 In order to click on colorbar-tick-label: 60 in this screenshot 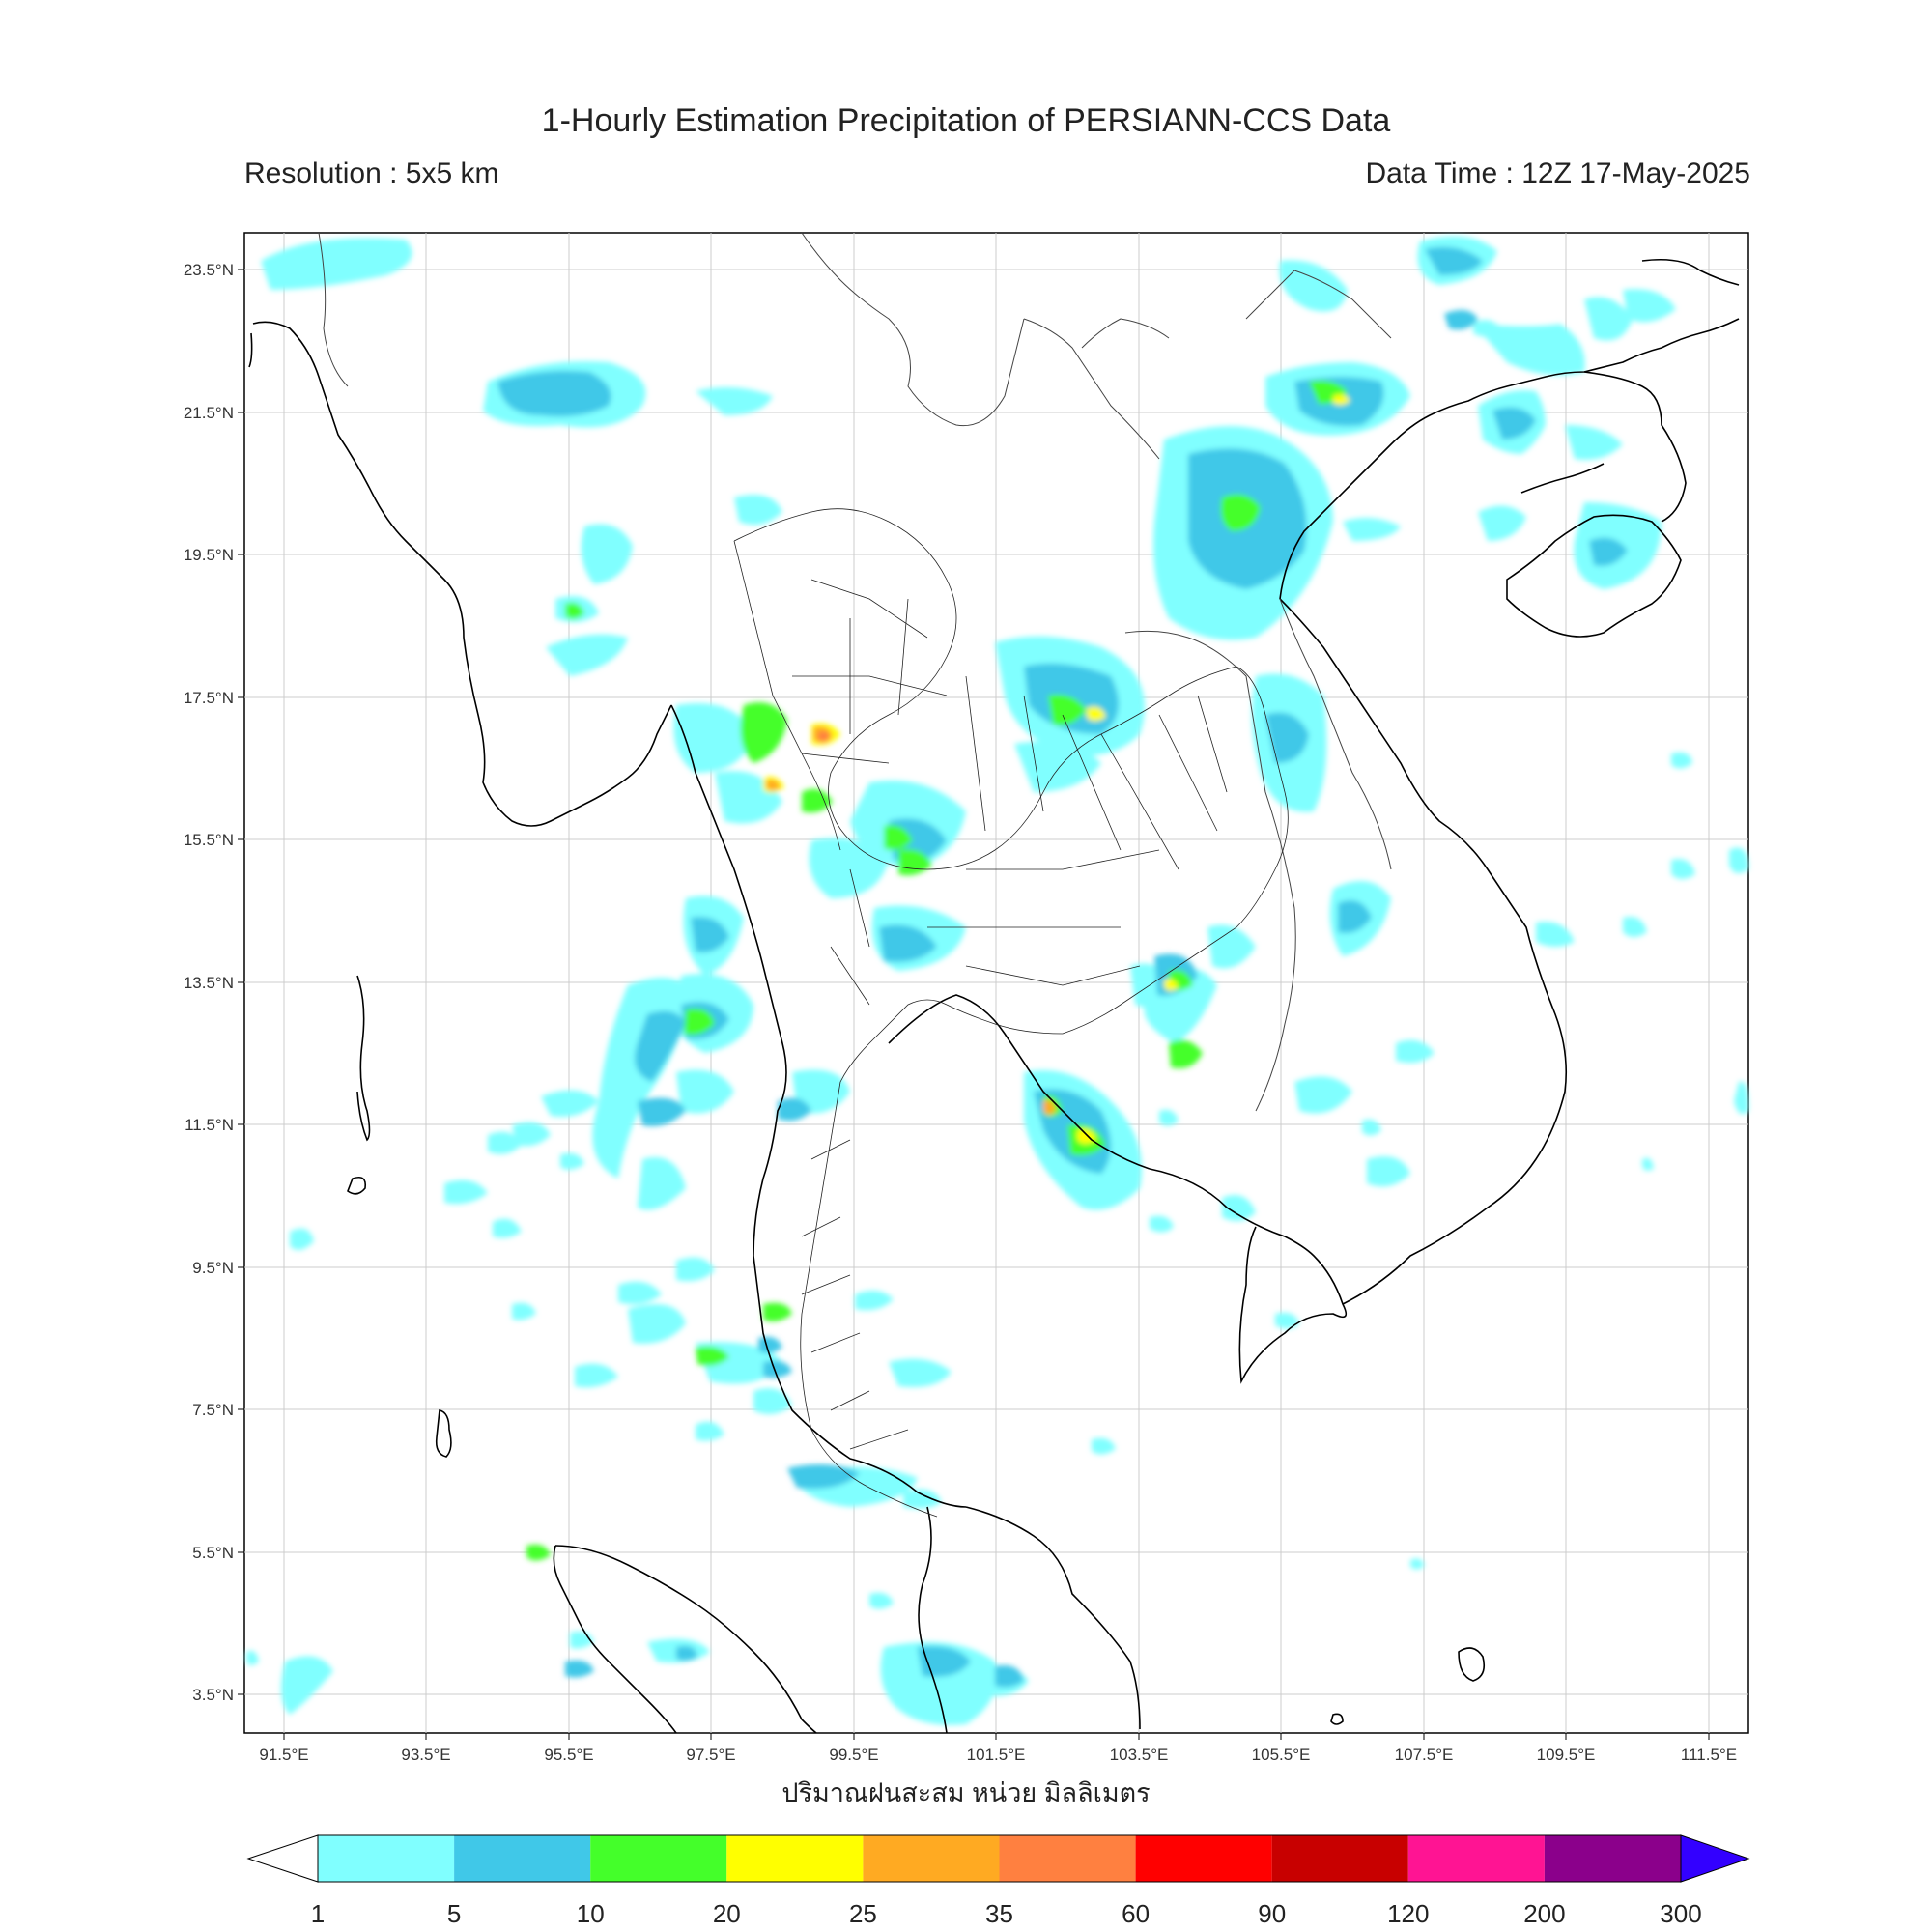, I will do `click(1136, 1913)`.